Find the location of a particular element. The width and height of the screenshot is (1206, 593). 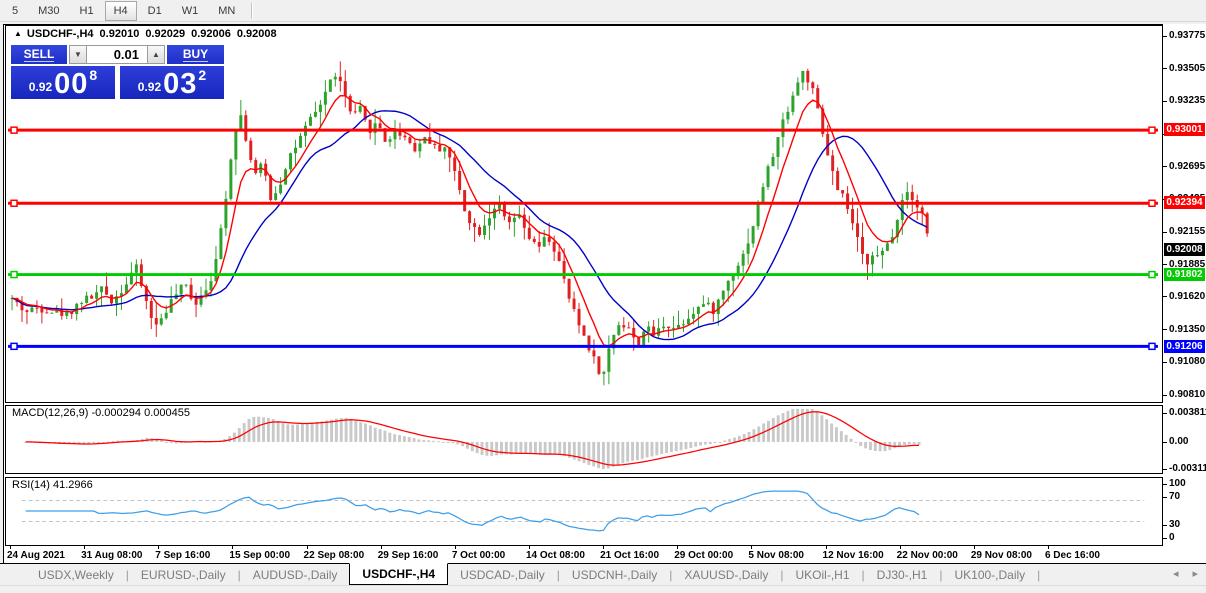

timeframe-button-mn: MN is located at coordinates (227, 10).